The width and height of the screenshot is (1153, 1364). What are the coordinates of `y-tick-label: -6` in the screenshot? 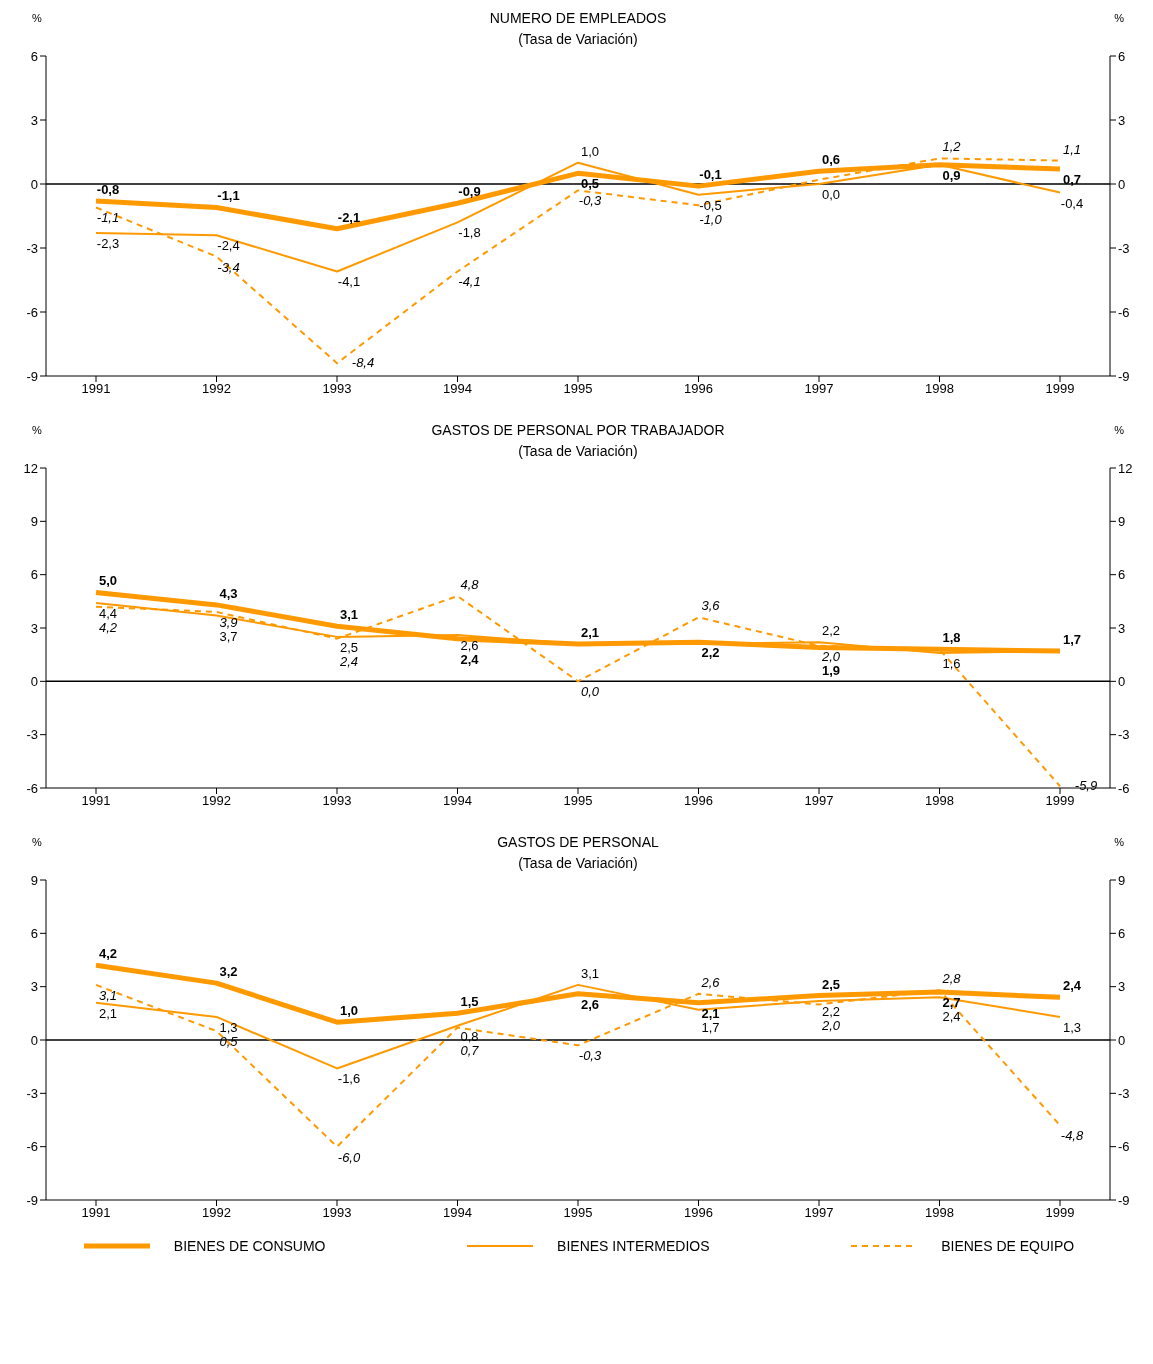 It's located at (32, 312).